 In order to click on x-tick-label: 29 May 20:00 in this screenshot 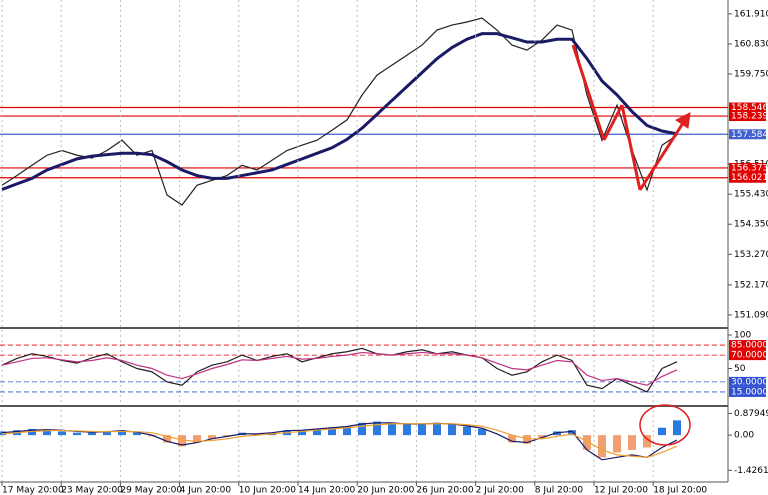, I will do `click(151, 490)`.